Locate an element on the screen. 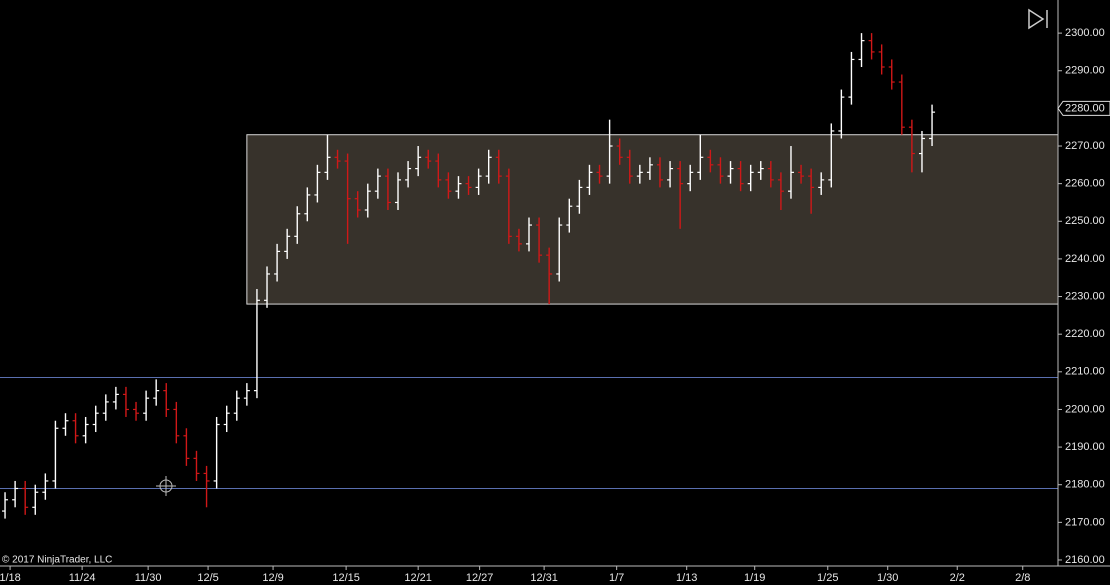 The image size is (1110, 585). play-to-end-button is located at coordinates (1038, 19).